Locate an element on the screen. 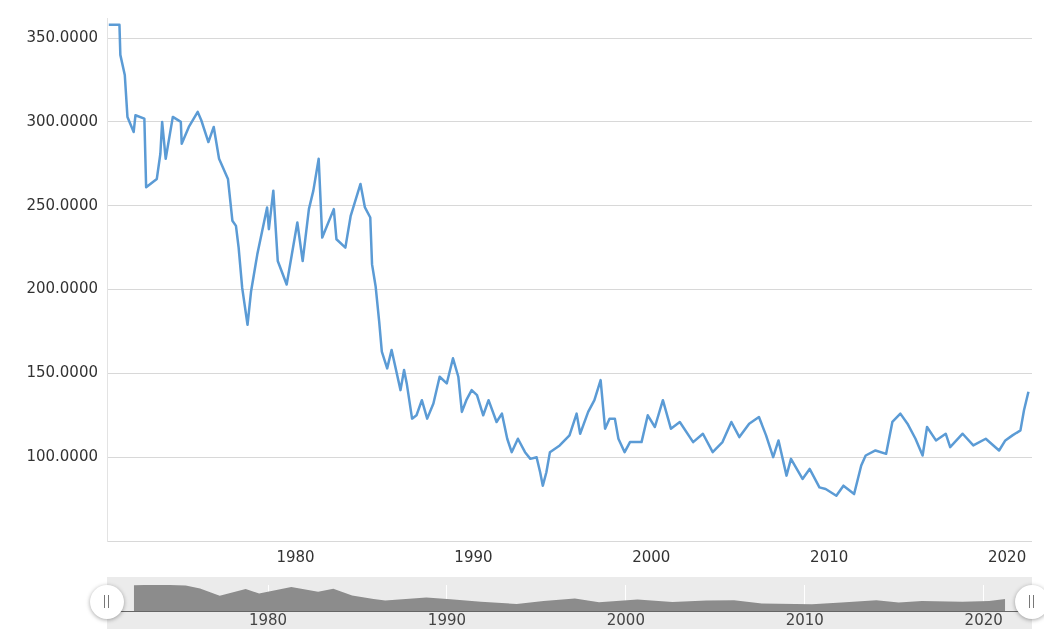 This screenshot has height=629, width=1044. y-tick-label: 200.0000 is located at coordinates (62, 288).